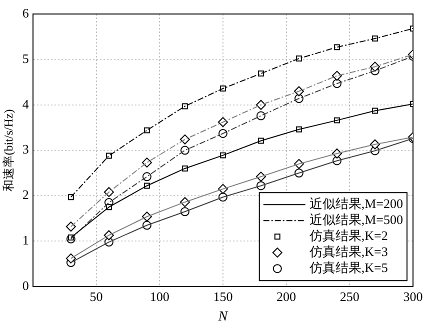 The image size is (431, 327). I want to click on legend-label: 近似结果,M=500, so click(356, 220).